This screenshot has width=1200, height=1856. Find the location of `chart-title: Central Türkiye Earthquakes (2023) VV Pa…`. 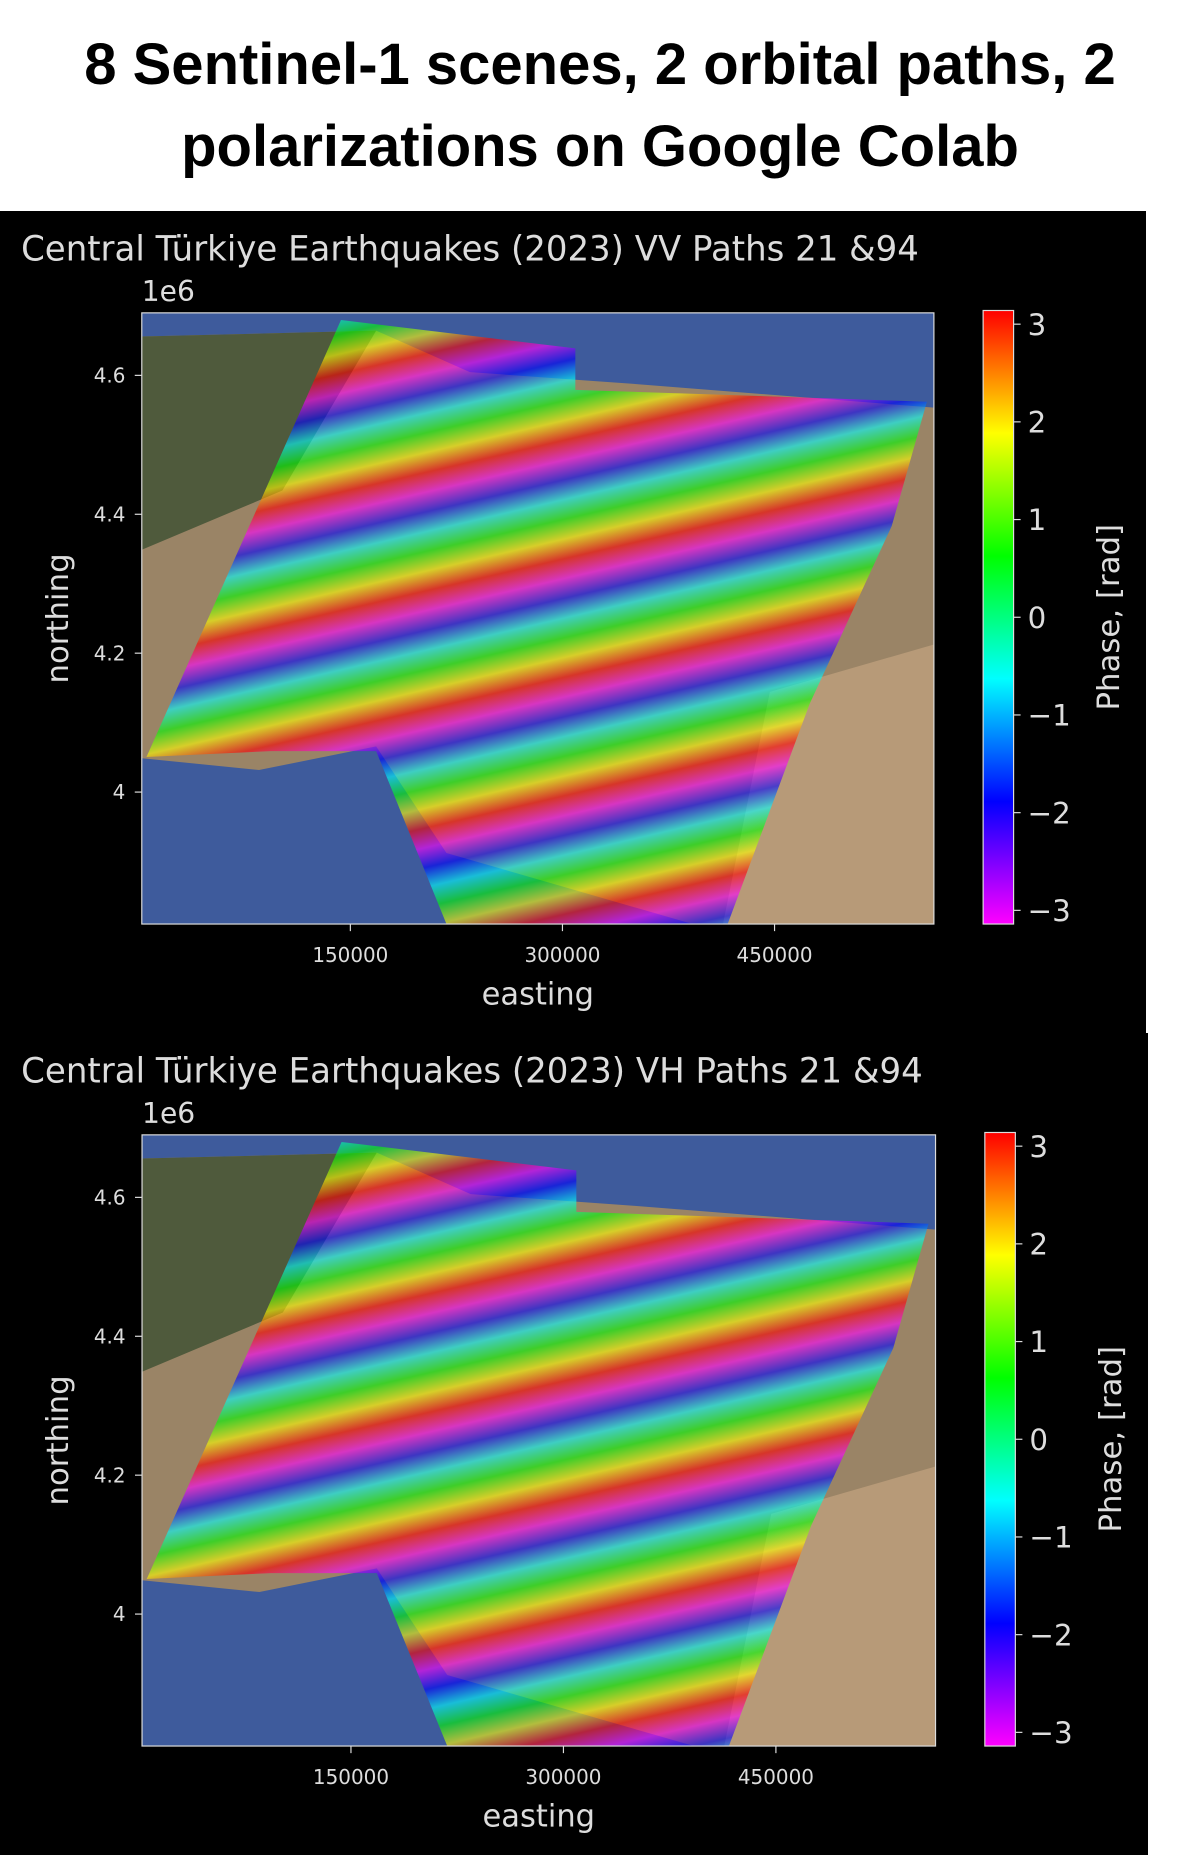

chart-title: Central Türkiye Earthquakes (2023) VV Pa… is located at coordinates (470, 250).